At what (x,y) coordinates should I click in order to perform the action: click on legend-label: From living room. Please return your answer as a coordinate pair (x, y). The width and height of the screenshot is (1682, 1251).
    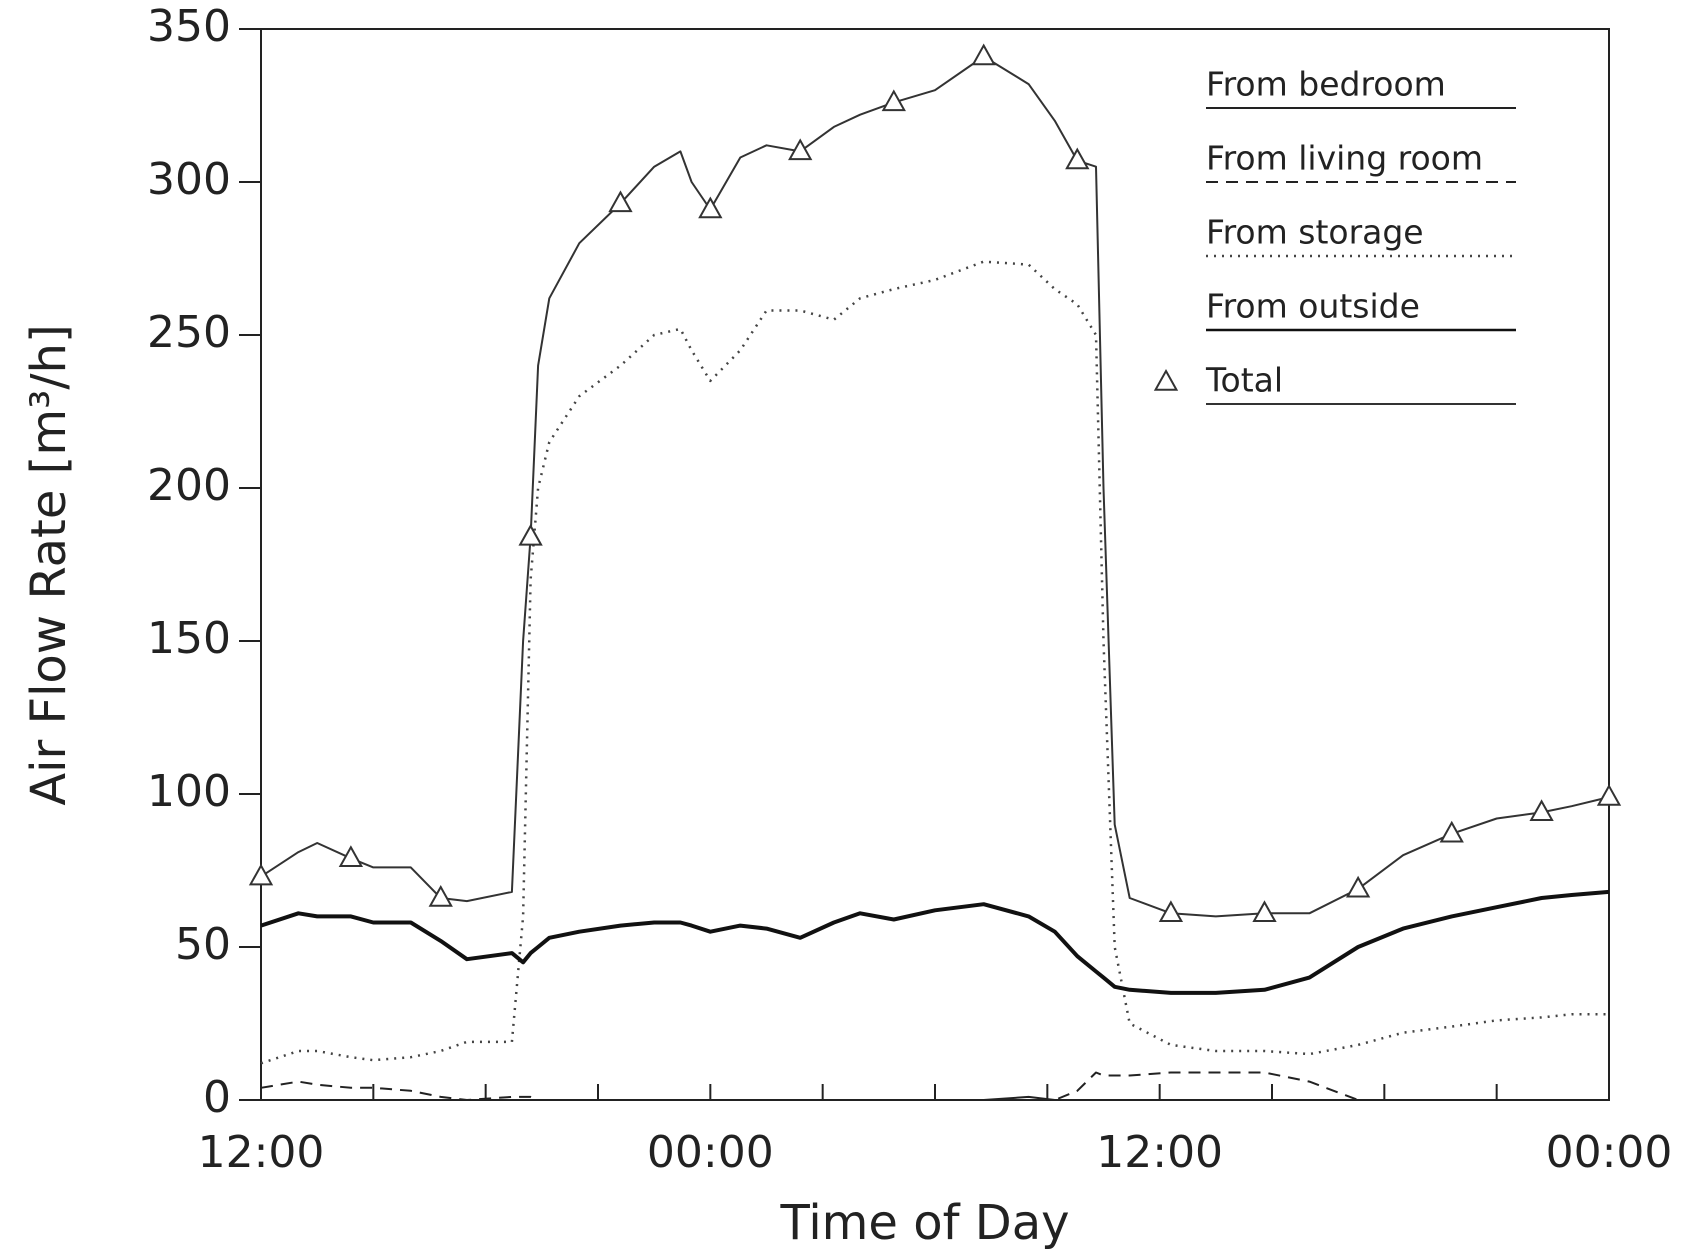
    Looking at the image, I should click on (1344, 158).